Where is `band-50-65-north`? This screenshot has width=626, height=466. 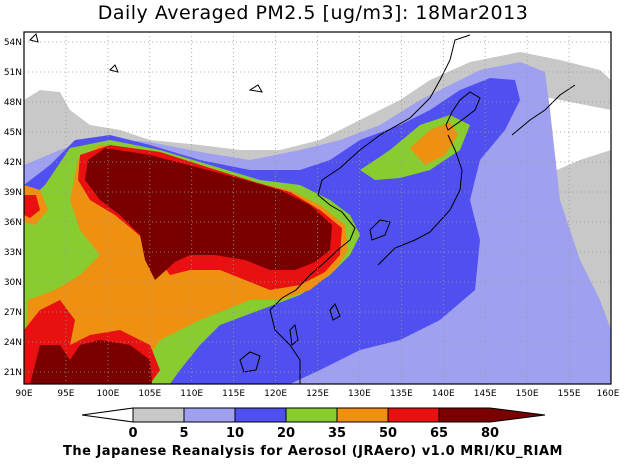
band-50-65-north is located at coordinates (434, 143).